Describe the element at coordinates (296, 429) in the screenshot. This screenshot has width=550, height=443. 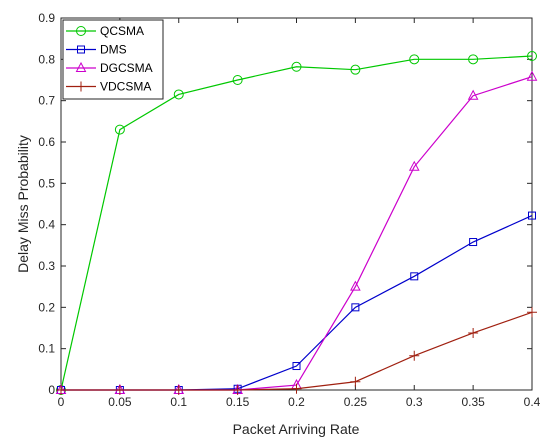
I see `x-axis-label: Packet Arriving Rate` at that location.